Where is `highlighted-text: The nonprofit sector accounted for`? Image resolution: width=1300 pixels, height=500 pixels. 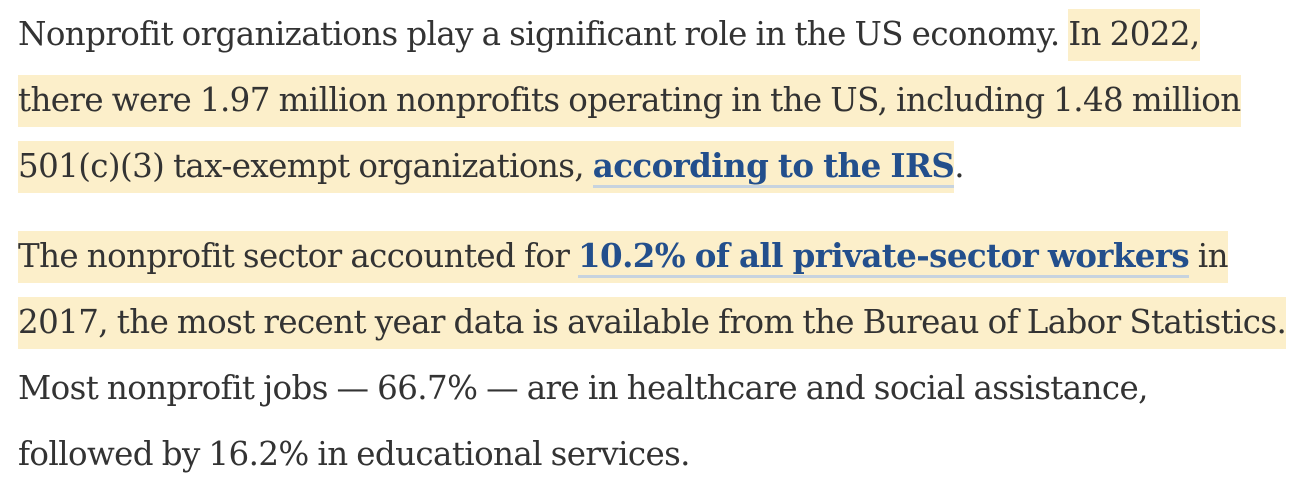
highlighted-text: The nonprofit sector accounted for is located at coordinates (298, 256).